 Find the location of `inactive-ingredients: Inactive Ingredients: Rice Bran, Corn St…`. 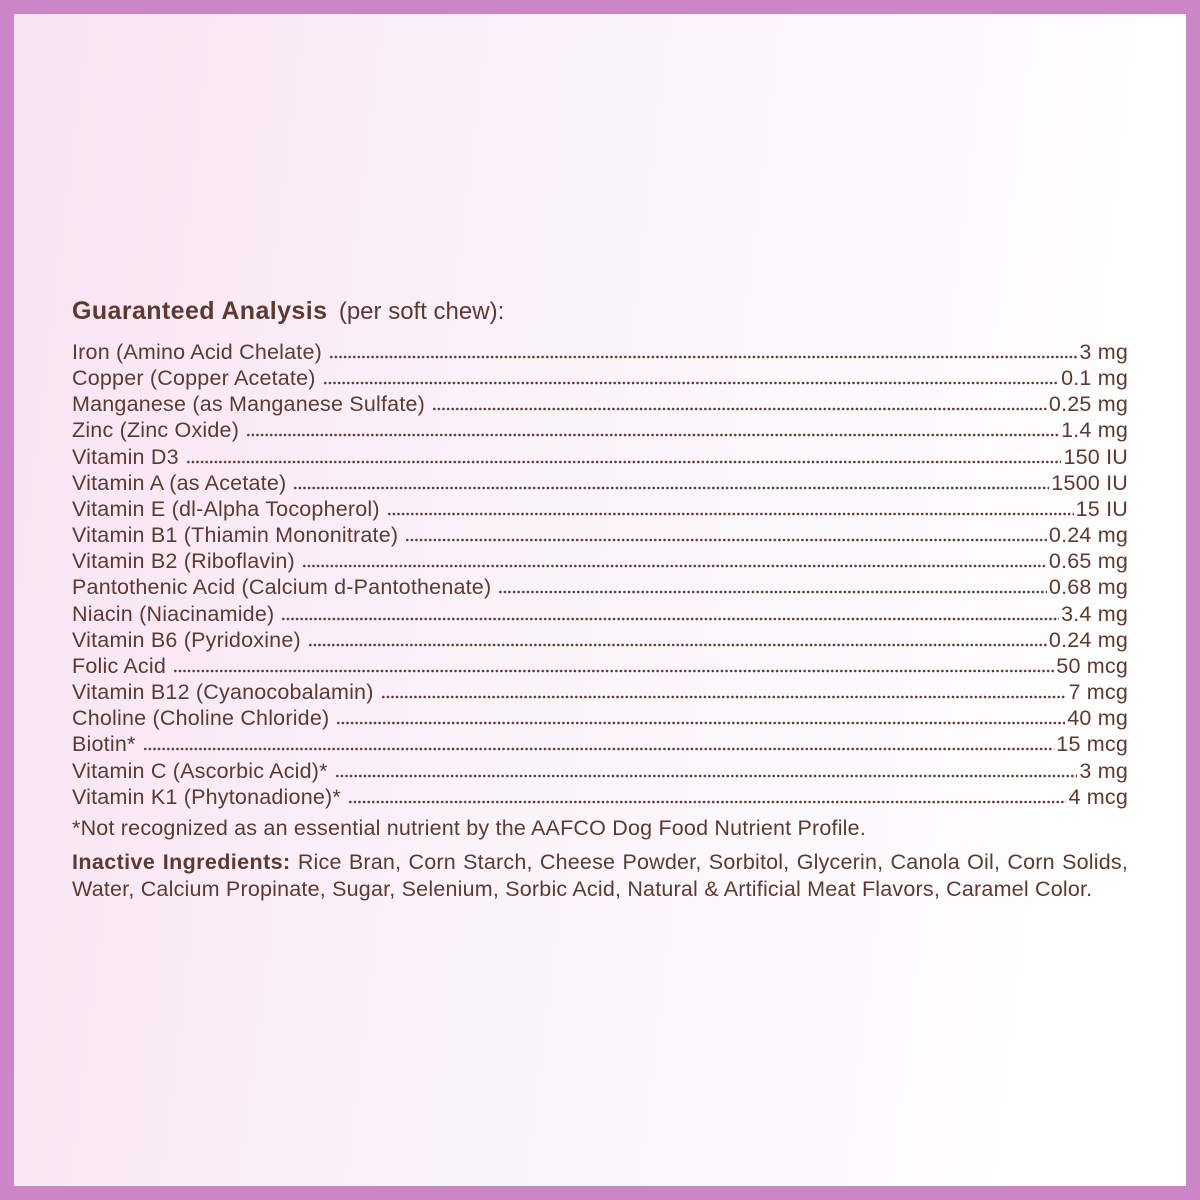

inactive-ingredients: Inactive Ingredients: Rice Bran, Corn St… is located at coordinates (600, 876).